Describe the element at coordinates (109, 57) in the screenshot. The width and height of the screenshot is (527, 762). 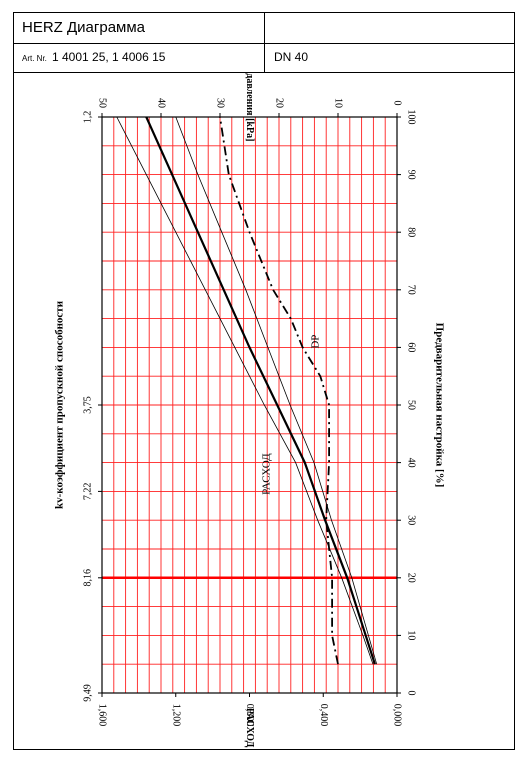
I see `article-number: 1 4001 25, 1 4006 15` at that location.